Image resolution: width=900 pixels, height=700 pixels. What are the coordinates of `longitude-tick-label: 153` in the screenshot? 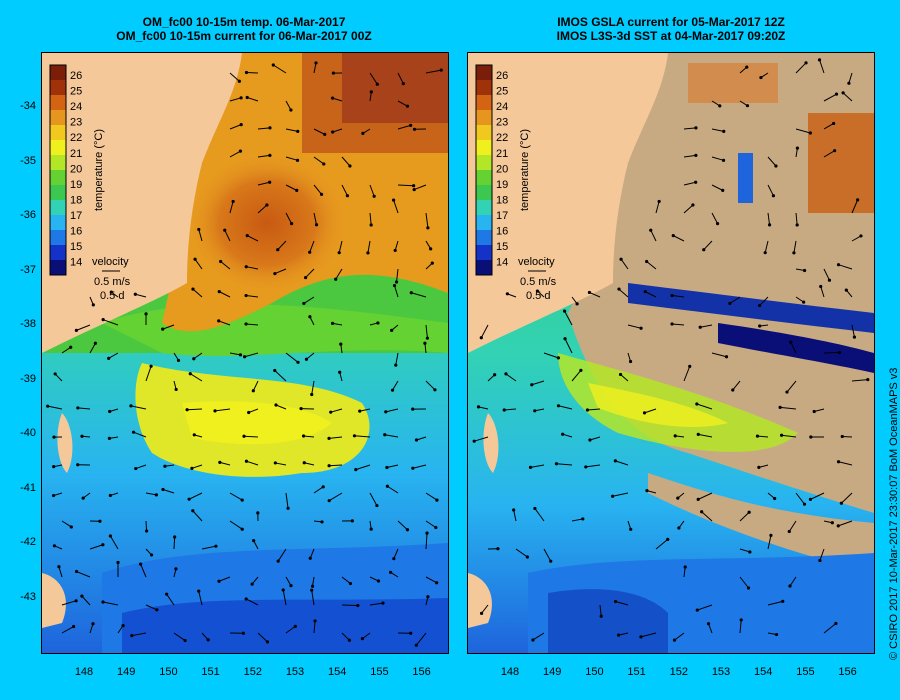 It's located at (721, 672).